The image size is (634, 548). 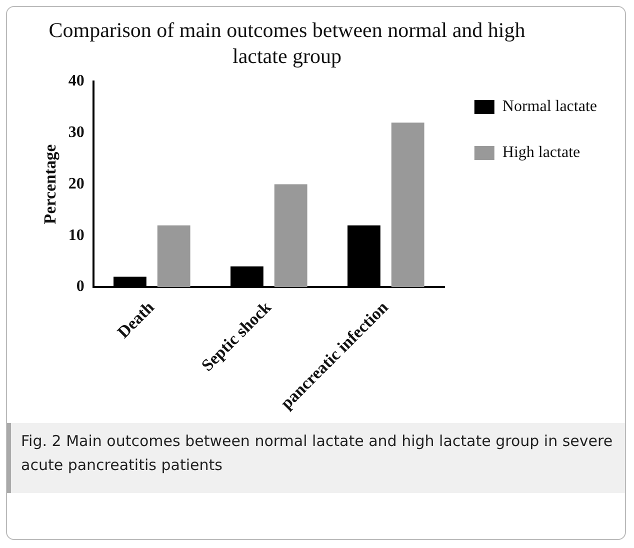 What do you see at coordinates (76, 133) in the screenshot?
I see `y-tick-label: 30` at bounding box center [76, 133].